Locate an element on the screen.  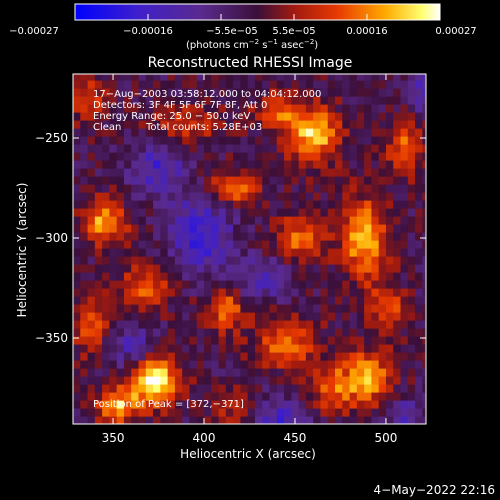
annotation-peak-position: Position of Peak = [372,−371] is located at coordinates (168, 404).